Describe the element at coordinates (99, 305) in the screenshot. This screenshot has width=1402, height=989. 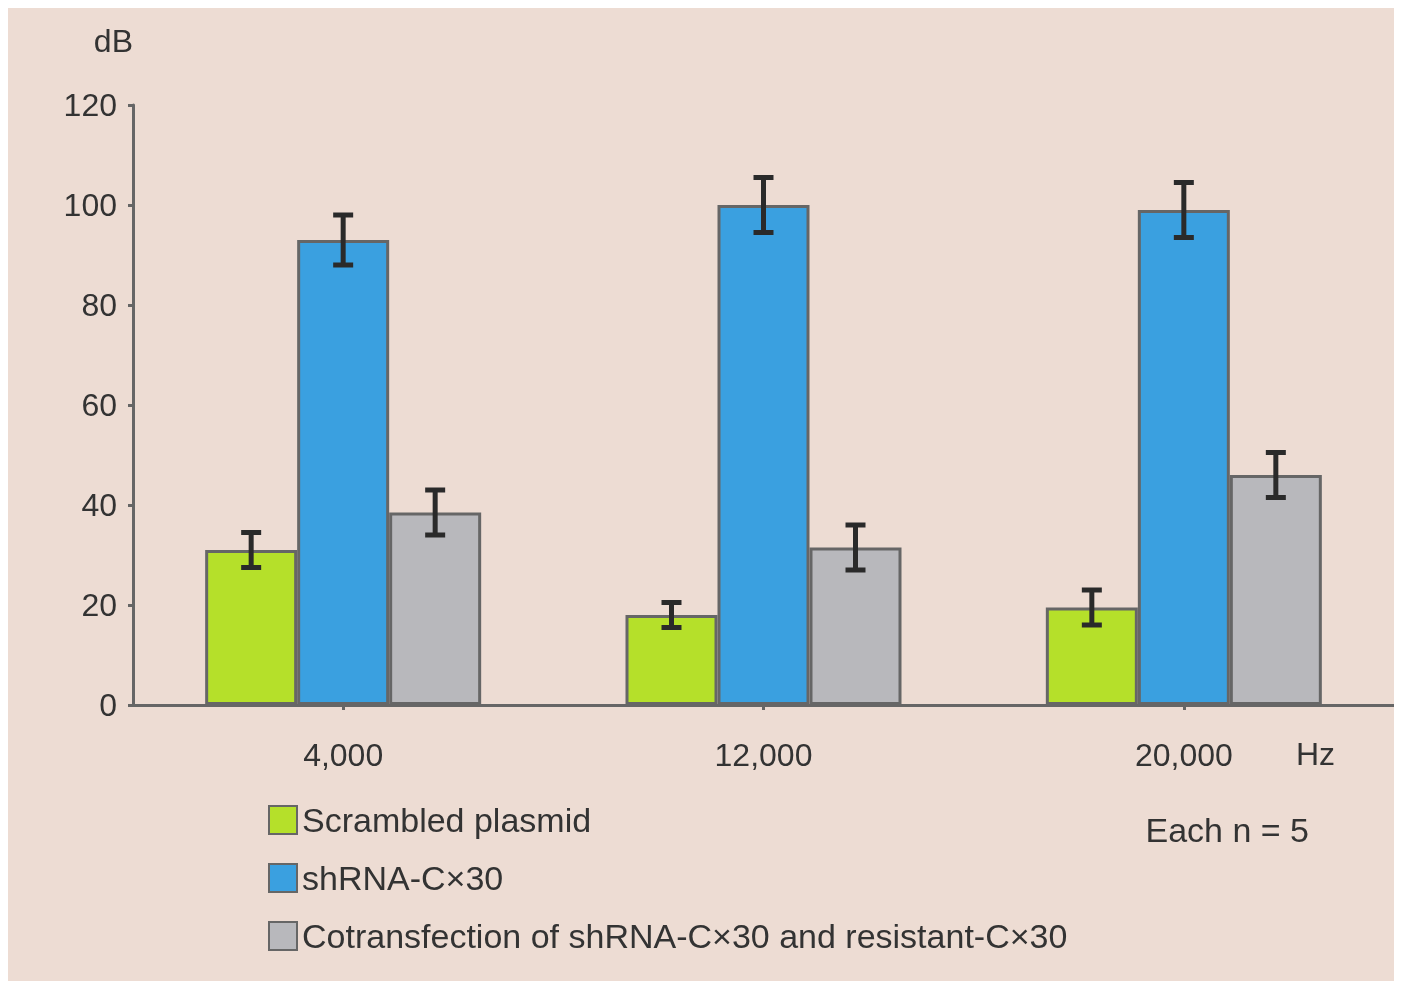
I see `y-tick-label: 80` at that location.